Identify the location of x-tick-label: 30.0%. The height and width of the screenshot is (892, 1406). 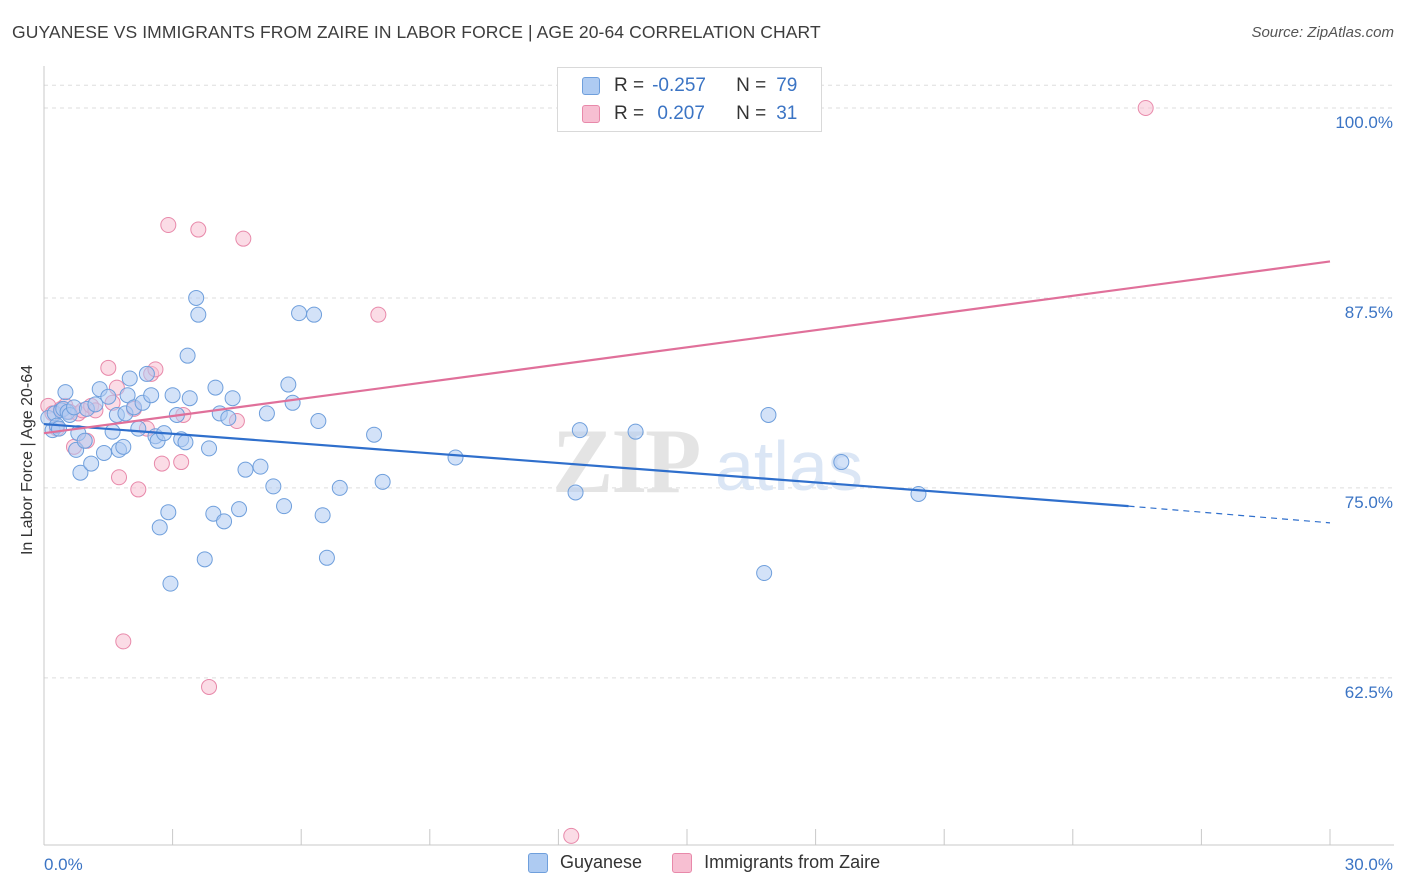
(1369, 864).